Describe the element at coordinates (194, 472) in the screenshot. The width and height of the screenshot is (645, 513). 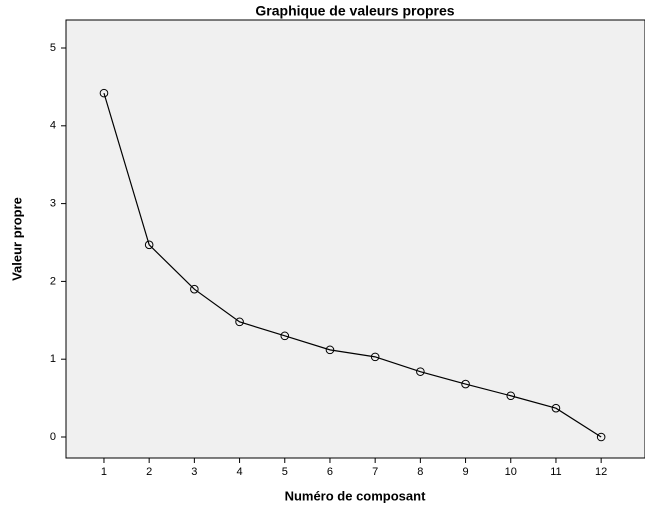
I see `x-tick-label: 3` at that location.